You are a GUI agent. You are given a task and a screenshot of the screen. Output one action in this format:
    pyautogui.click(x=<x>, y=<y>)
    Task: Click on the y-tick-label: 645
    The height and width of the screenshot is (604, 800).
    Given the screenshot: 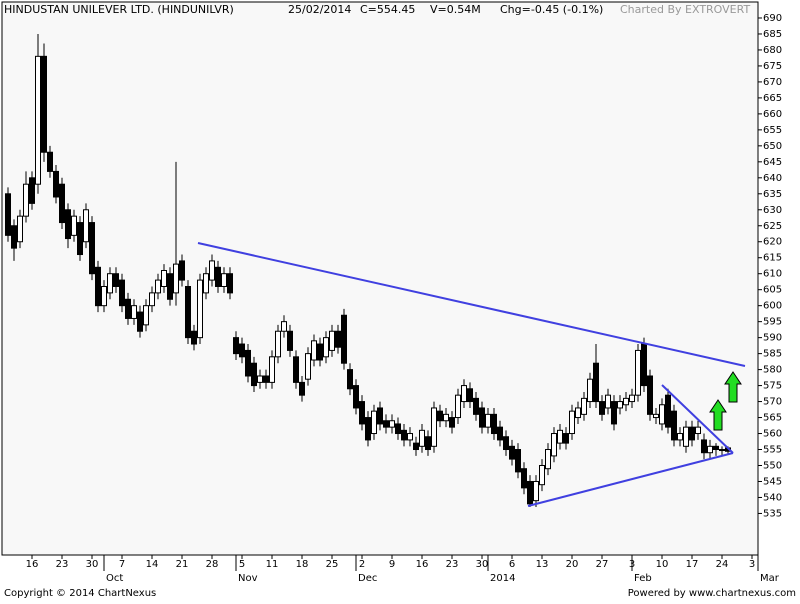 What is the action you would take?
    pyautogui.click(x=772, y=162)
    